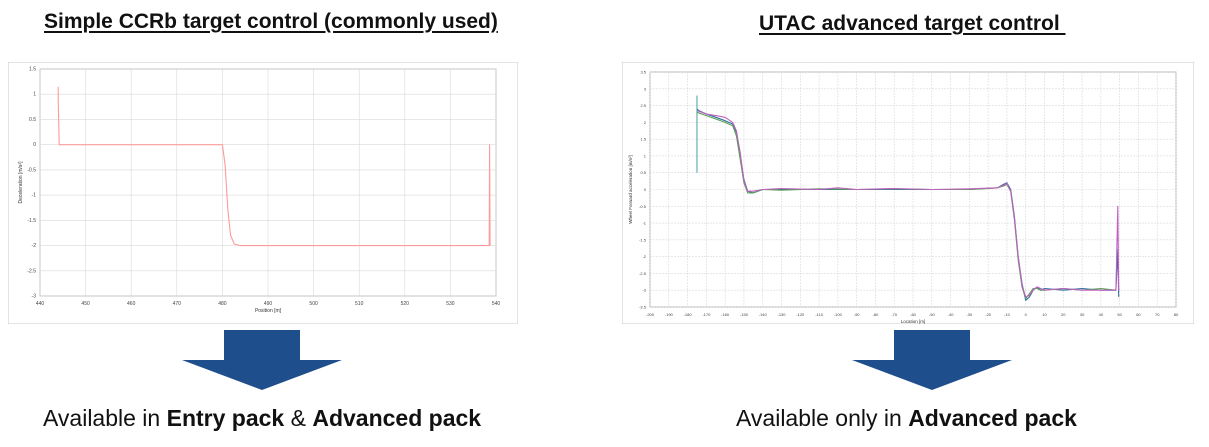  I want to click on left-availability-text: Available in Entry pack & Advanced pack, so click(262, 418).